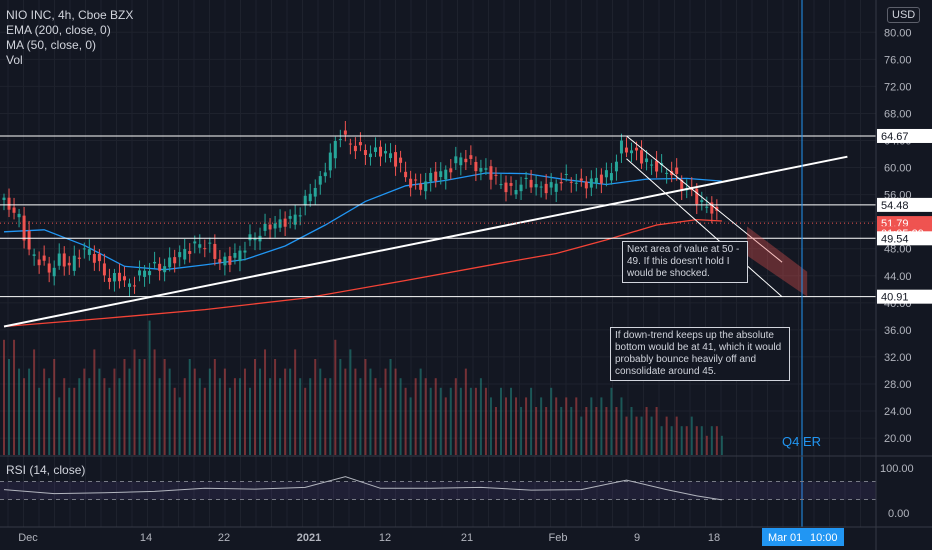  Describe the element at coordinates (51, 45) in the screenshot. I see `ma-legend: MA (50, close, 0)` at that location.